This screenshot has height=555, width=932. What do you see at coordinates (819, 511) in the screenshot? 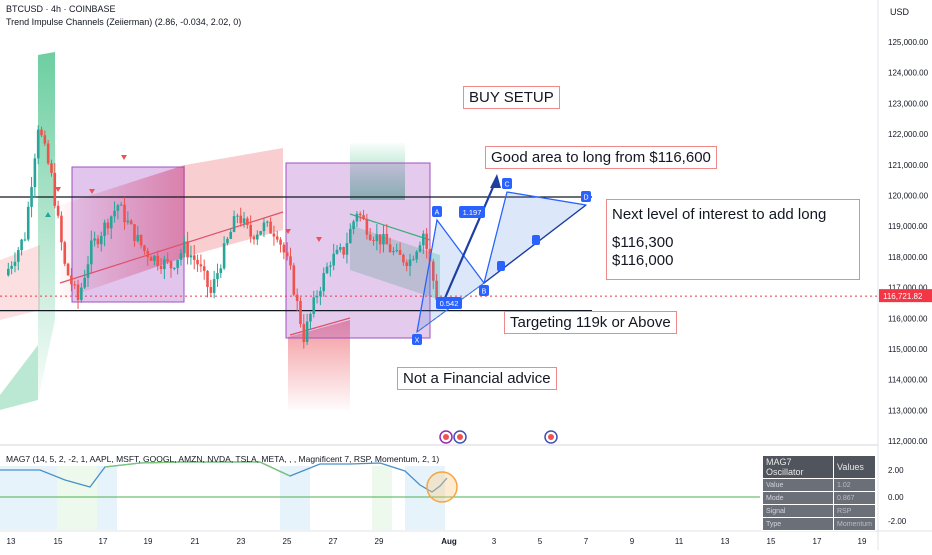
I see `oscillator-table-row: Signal RSP` at bounding box center [819, 511].